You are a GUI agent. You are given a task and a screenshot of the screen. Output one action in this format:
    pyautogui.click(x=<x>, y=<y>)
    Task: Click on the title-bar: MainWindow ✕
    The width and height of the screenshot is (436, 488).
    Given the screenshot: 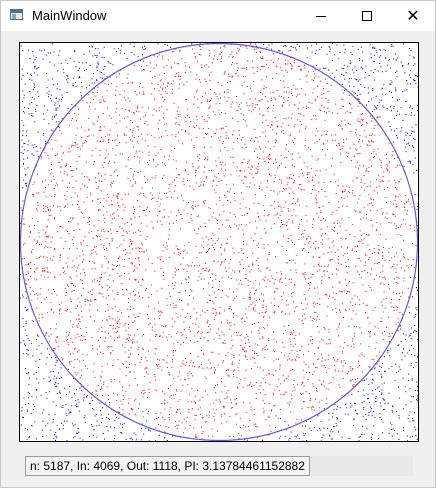 What is the action you would take?
    pyautogui.click(x=218, y=16)
    